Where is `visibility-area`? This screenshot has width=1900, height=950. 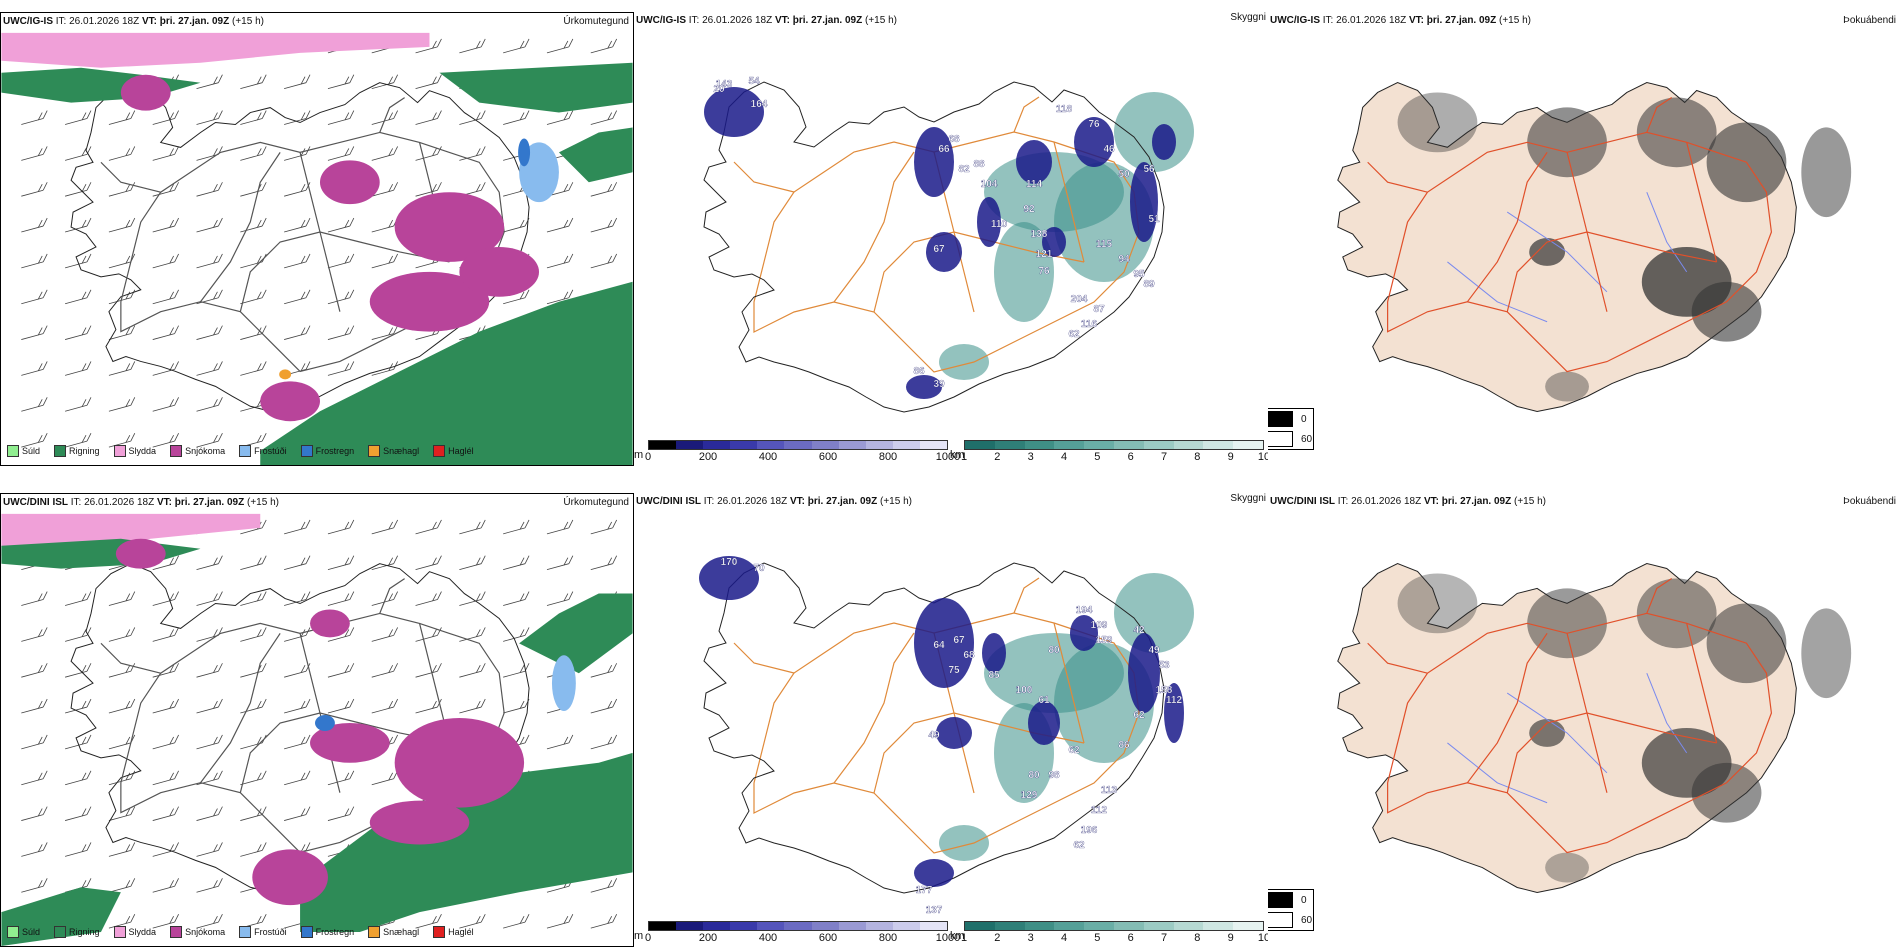
visibility-area is located at coordinates (1154, 132).